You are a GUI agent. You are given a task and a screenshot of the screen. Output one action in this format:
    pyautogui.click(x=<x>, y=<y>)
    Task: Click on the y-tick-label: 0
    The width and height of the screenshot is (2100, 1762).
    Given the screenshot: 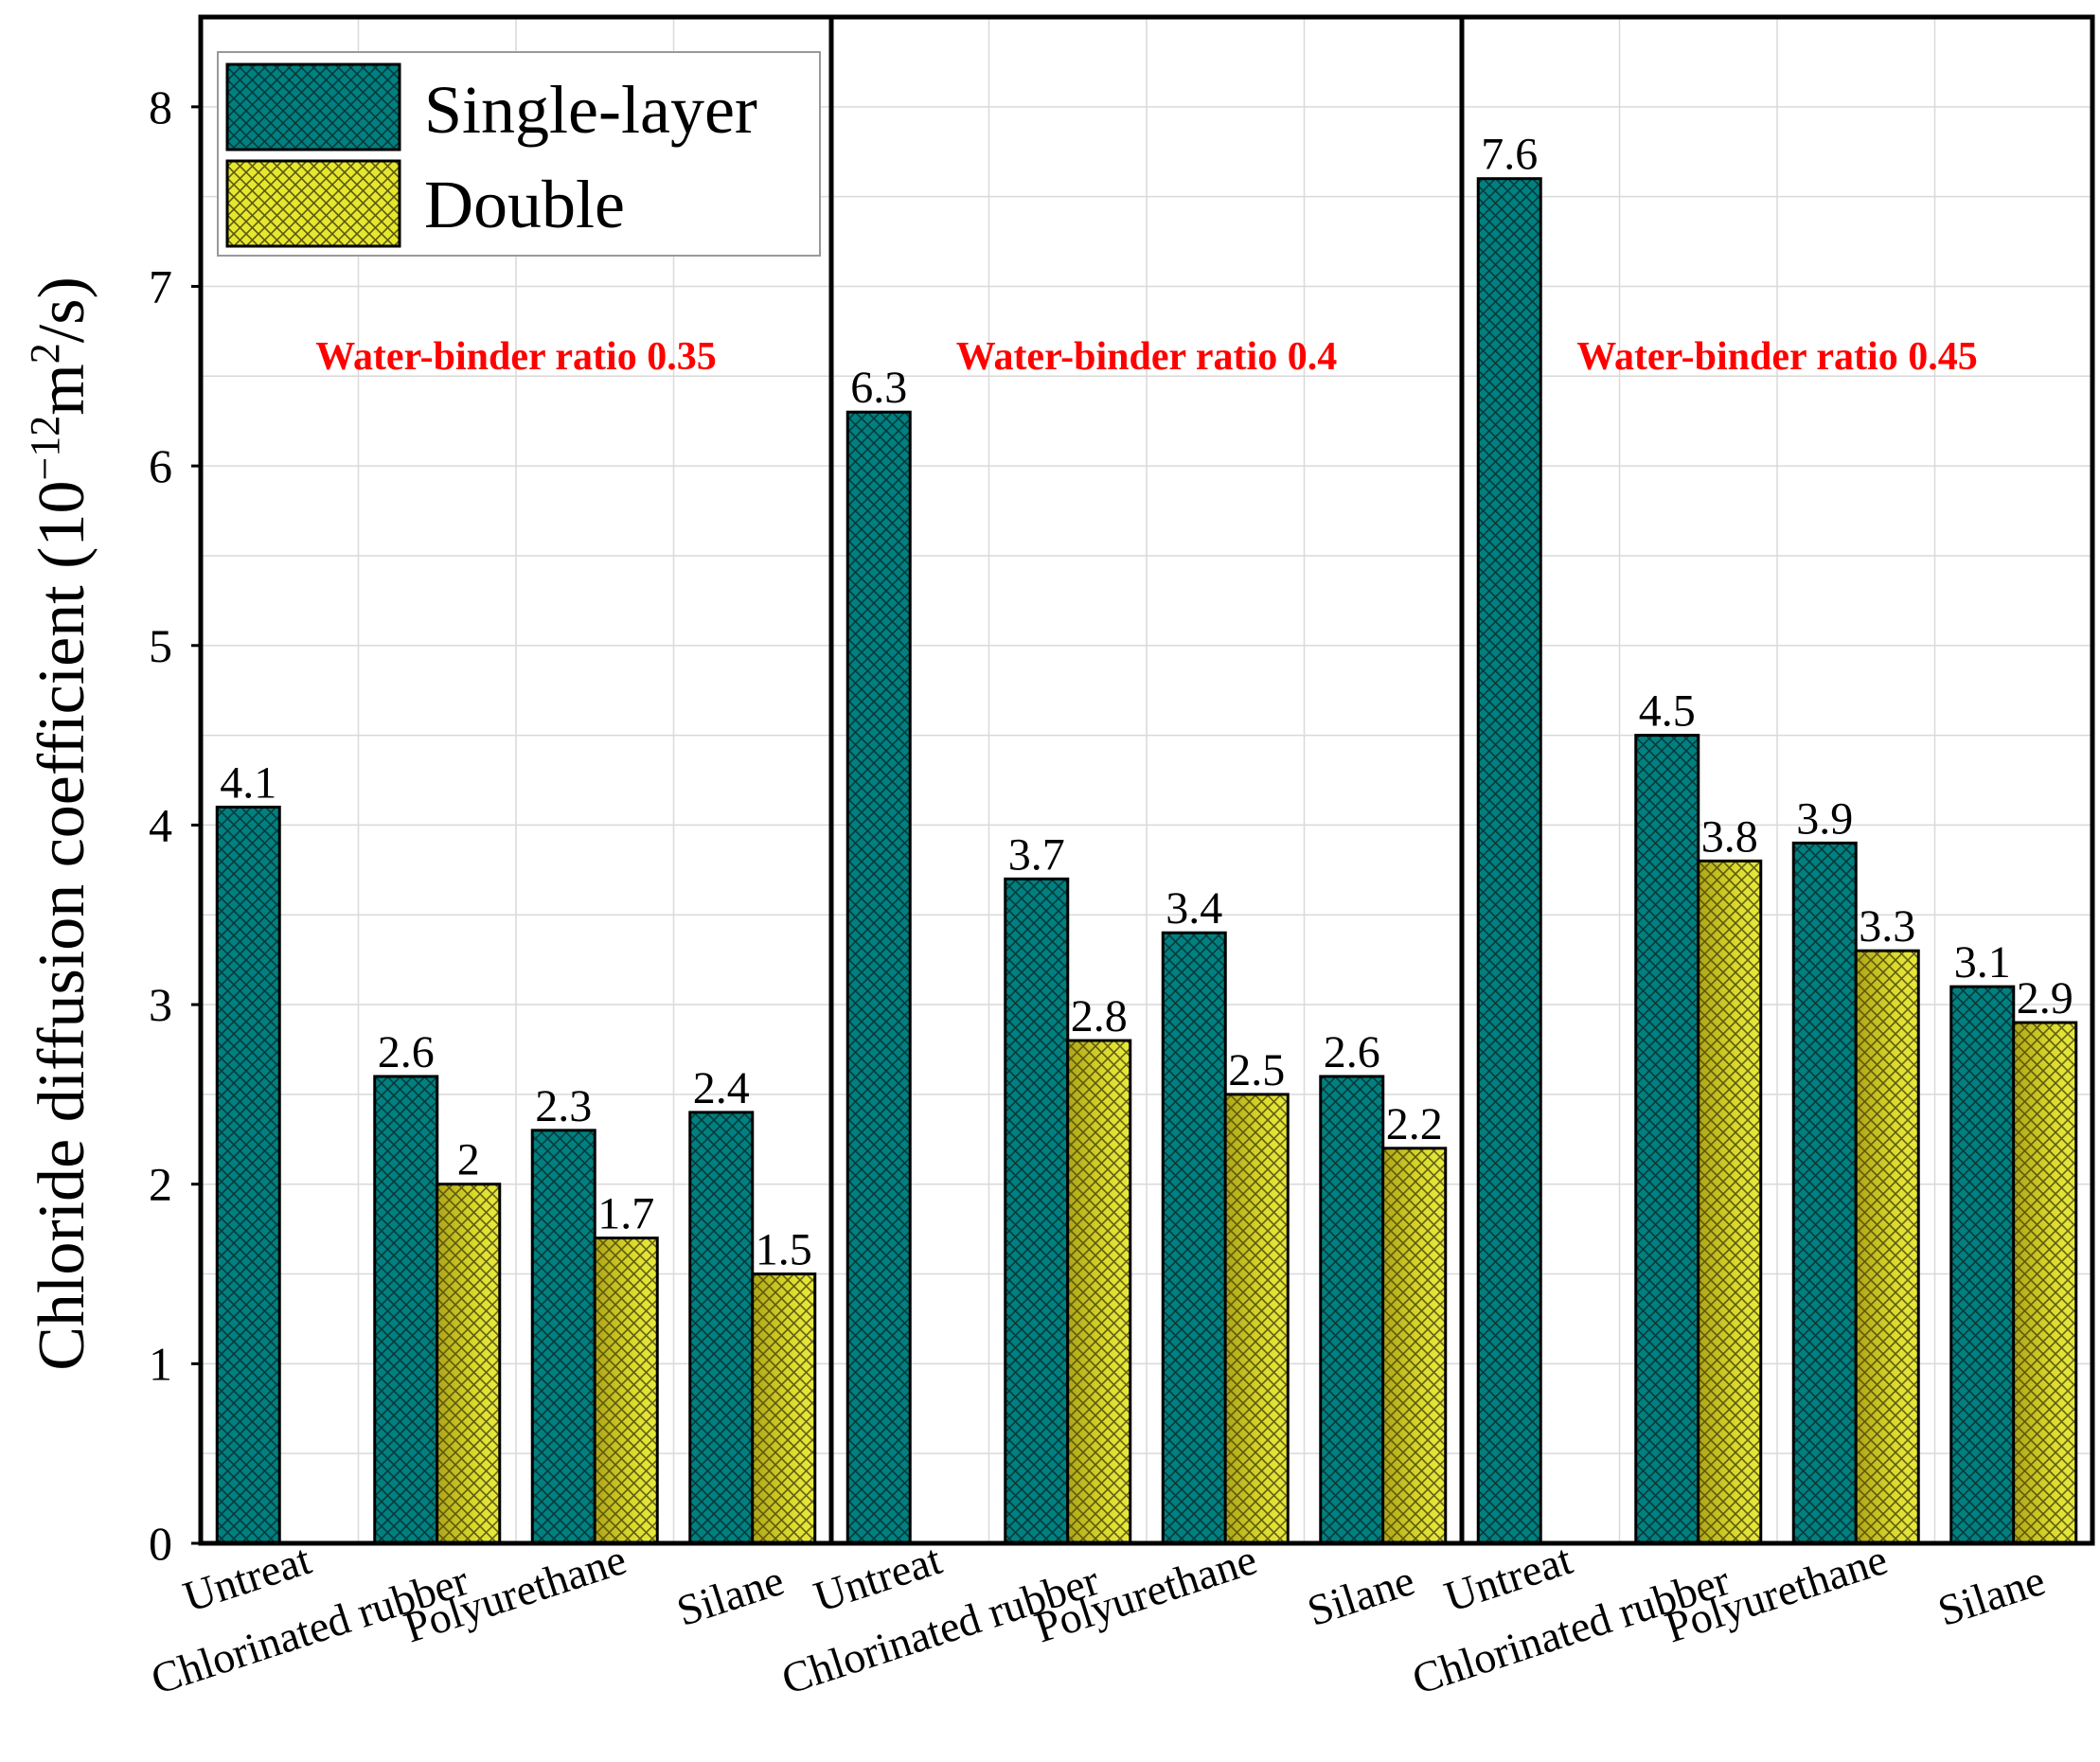 What is the action you would take?
    pyautogui.click(x=160, y=1543)
    